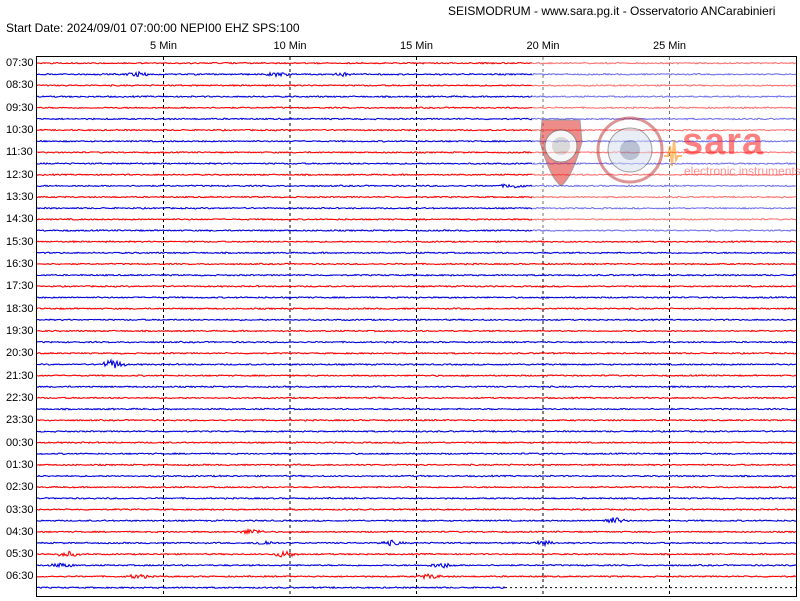  What do you see at coordinates (20, 107) in the screenshot?
I see `row-time-label: 09:30` at bounding box center [20, 107].